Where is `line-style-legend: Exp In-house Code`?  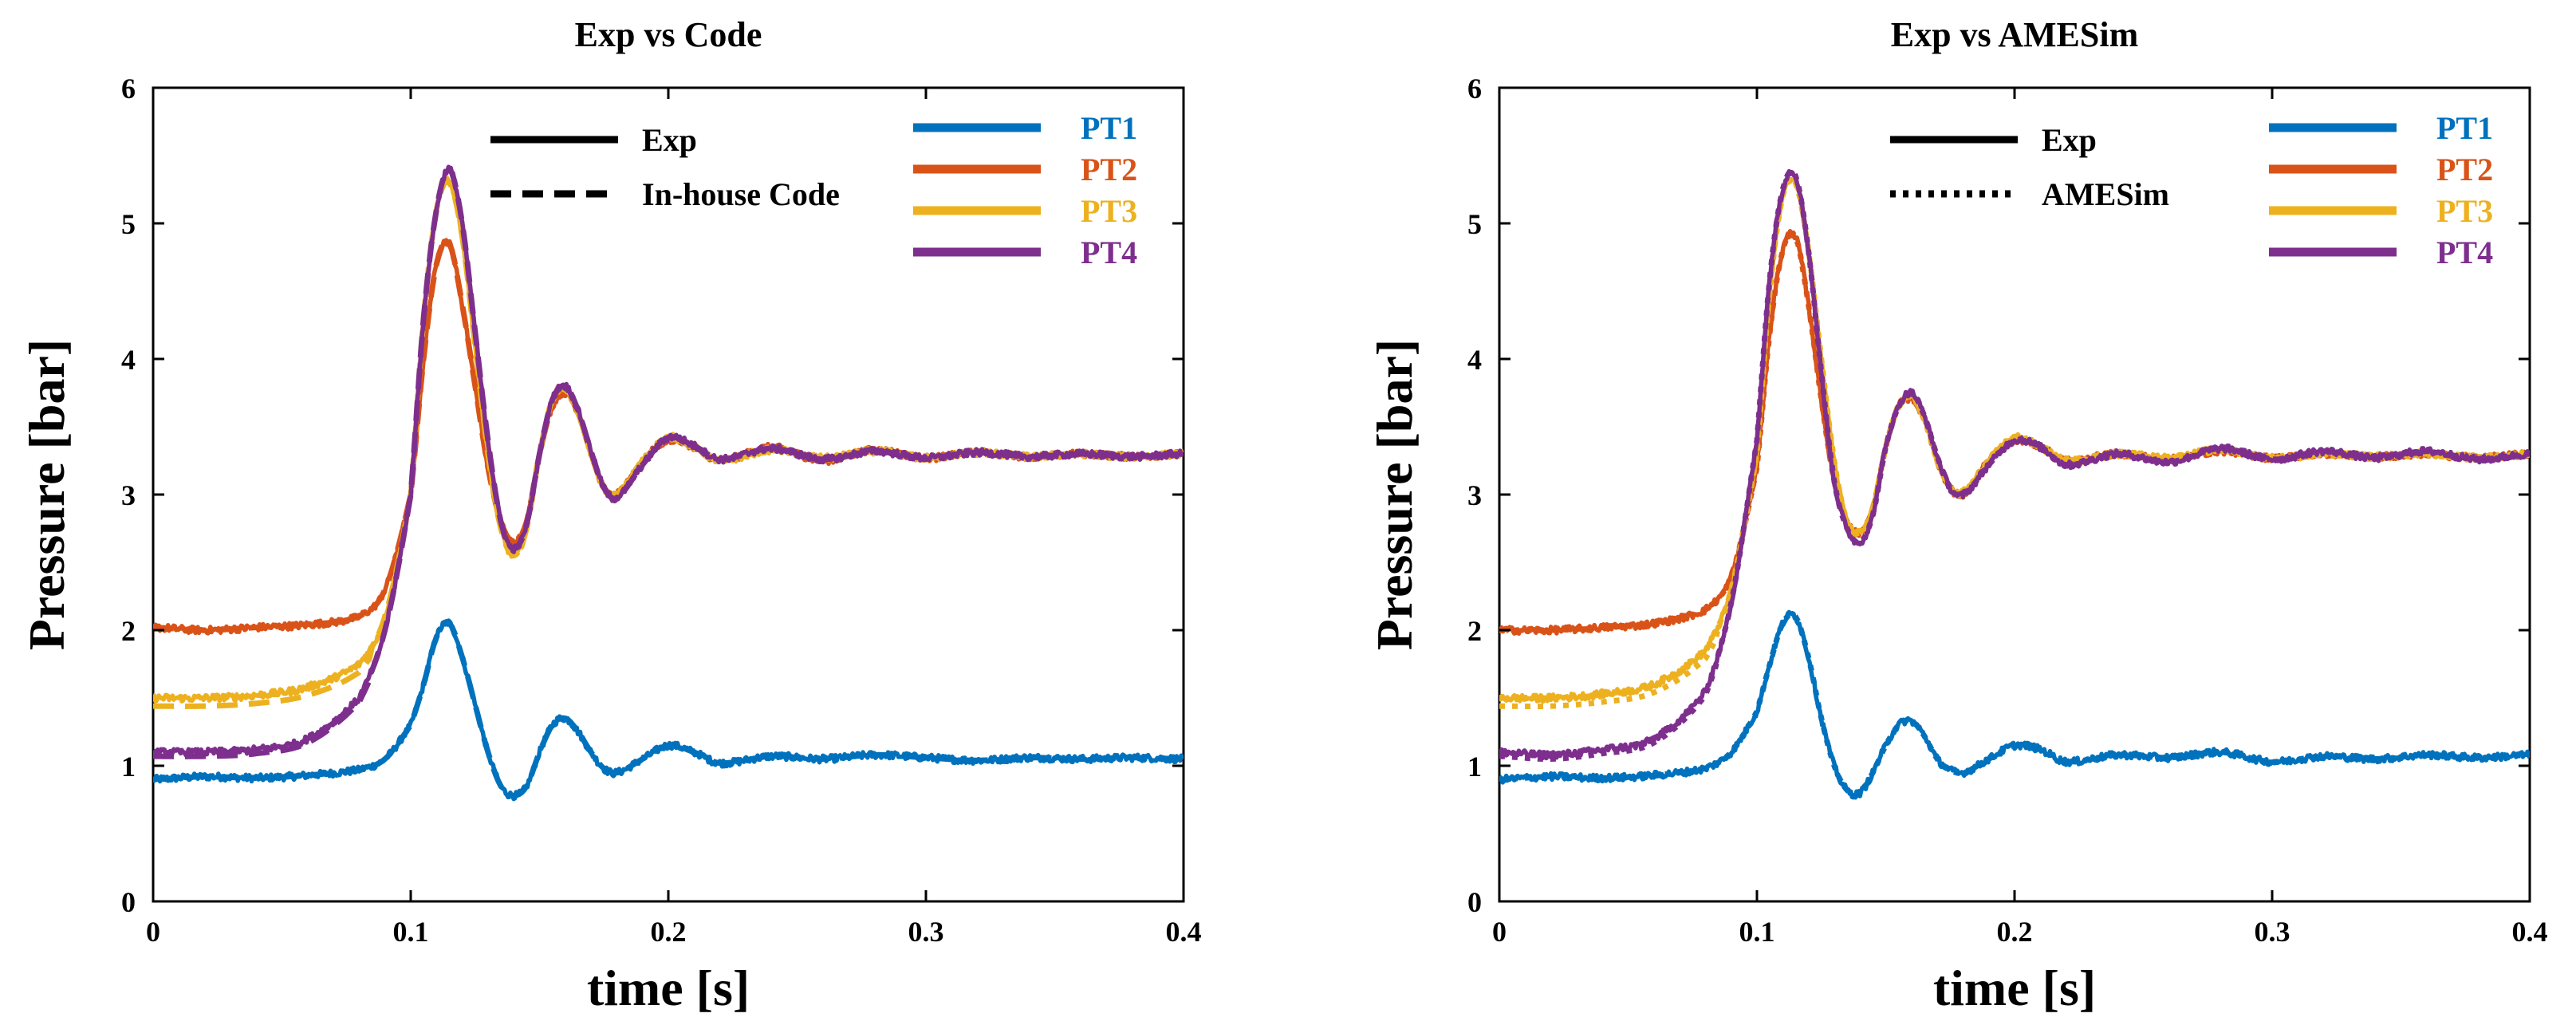 line-style-legend: Exp In-house Code is located at coordinates (665, 167).